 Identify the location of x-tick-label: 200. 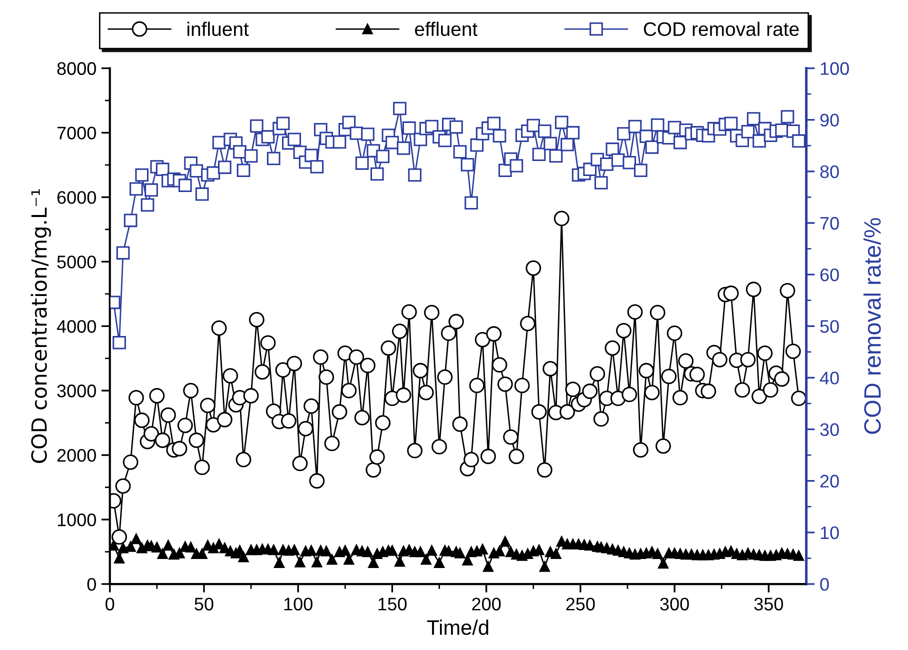
(486, 604).